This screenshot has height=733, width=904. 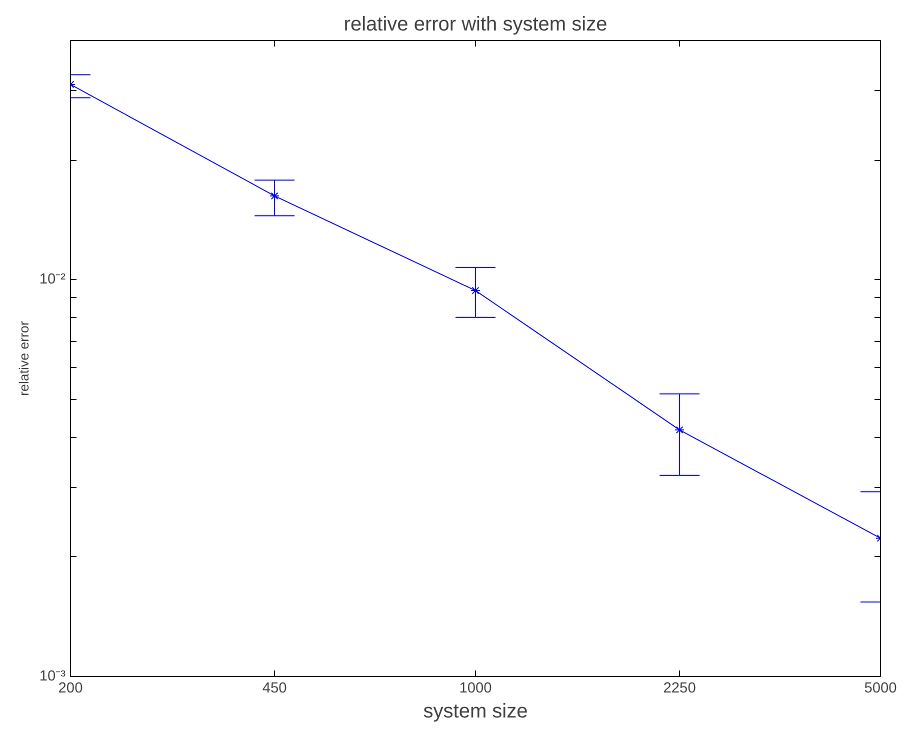 I want to click on y-tick-label: 10⁻², so click(x=52, y=280).